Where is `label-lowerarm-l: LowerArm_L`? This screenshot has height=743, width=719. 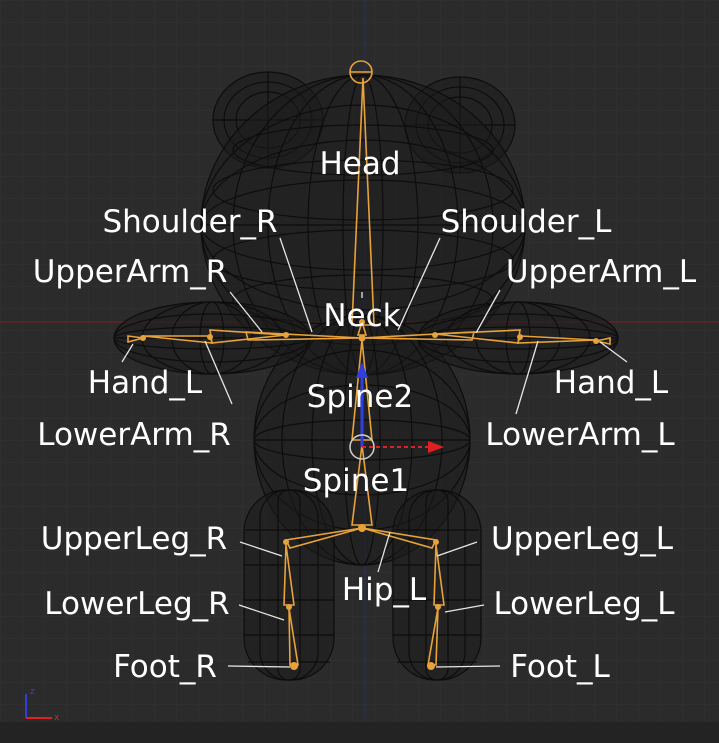
label-lowerarm-l: LowerArm_L is located at coordinates (580, 435).